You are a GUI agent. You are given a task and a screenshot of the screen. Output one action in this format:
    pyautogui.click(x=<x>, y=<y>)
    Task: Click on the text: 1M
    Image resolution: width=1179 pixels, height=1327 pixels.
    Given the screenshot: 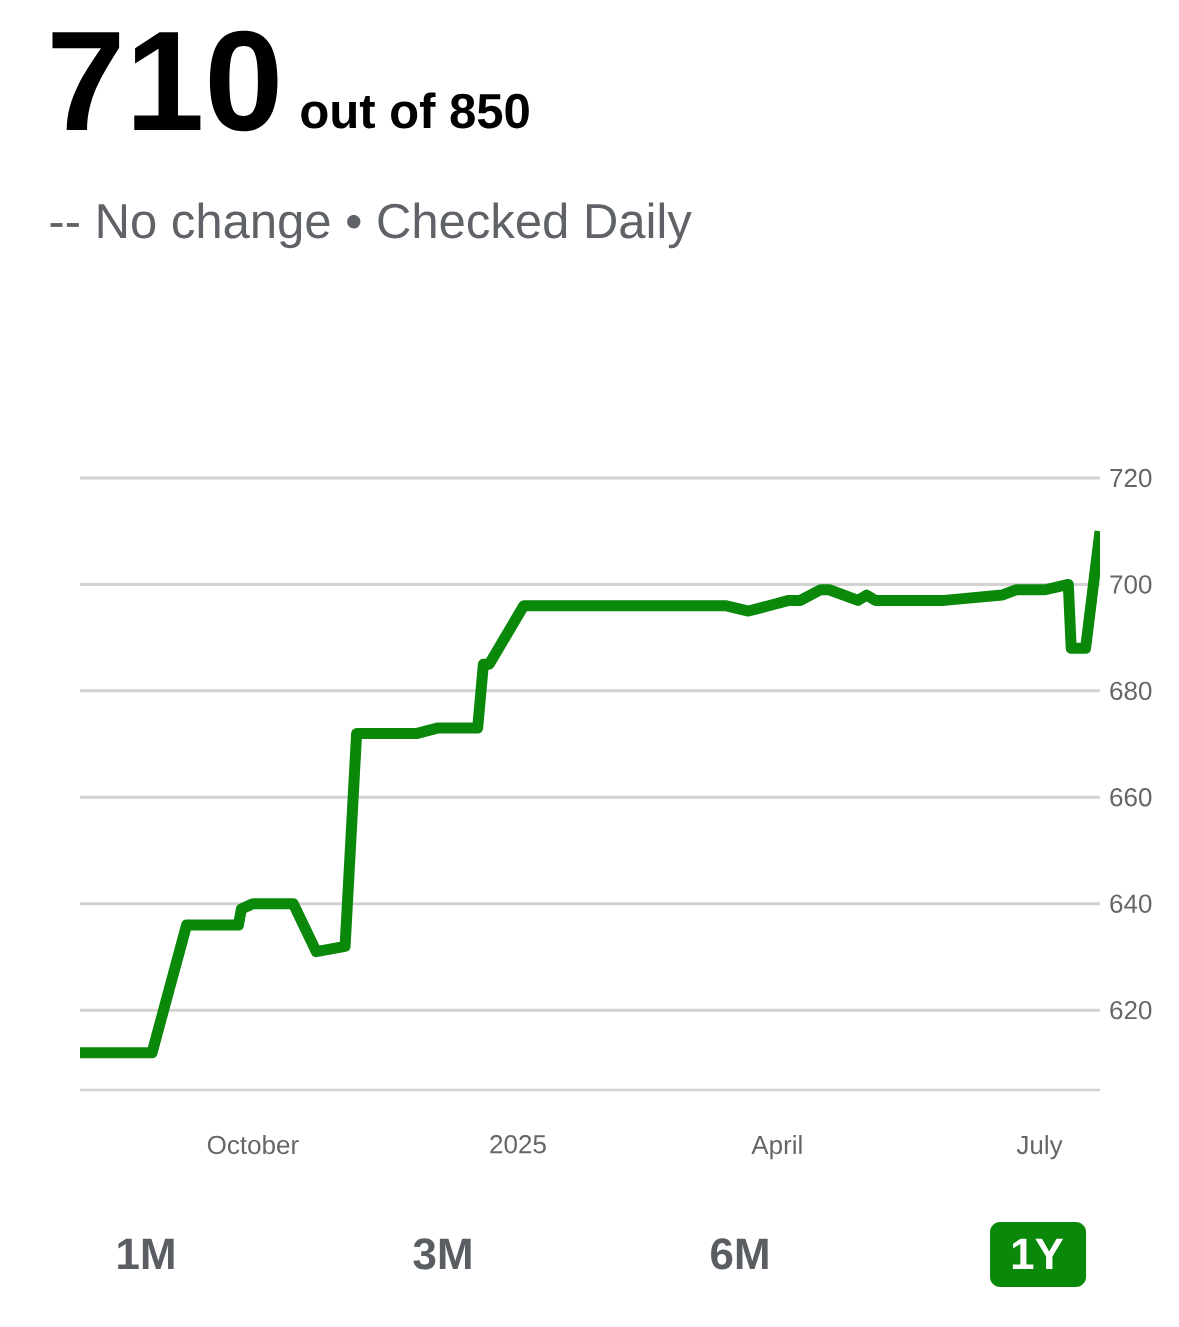 What is the action you would take?
    pyautogui.click(x=146, y=1253)
    